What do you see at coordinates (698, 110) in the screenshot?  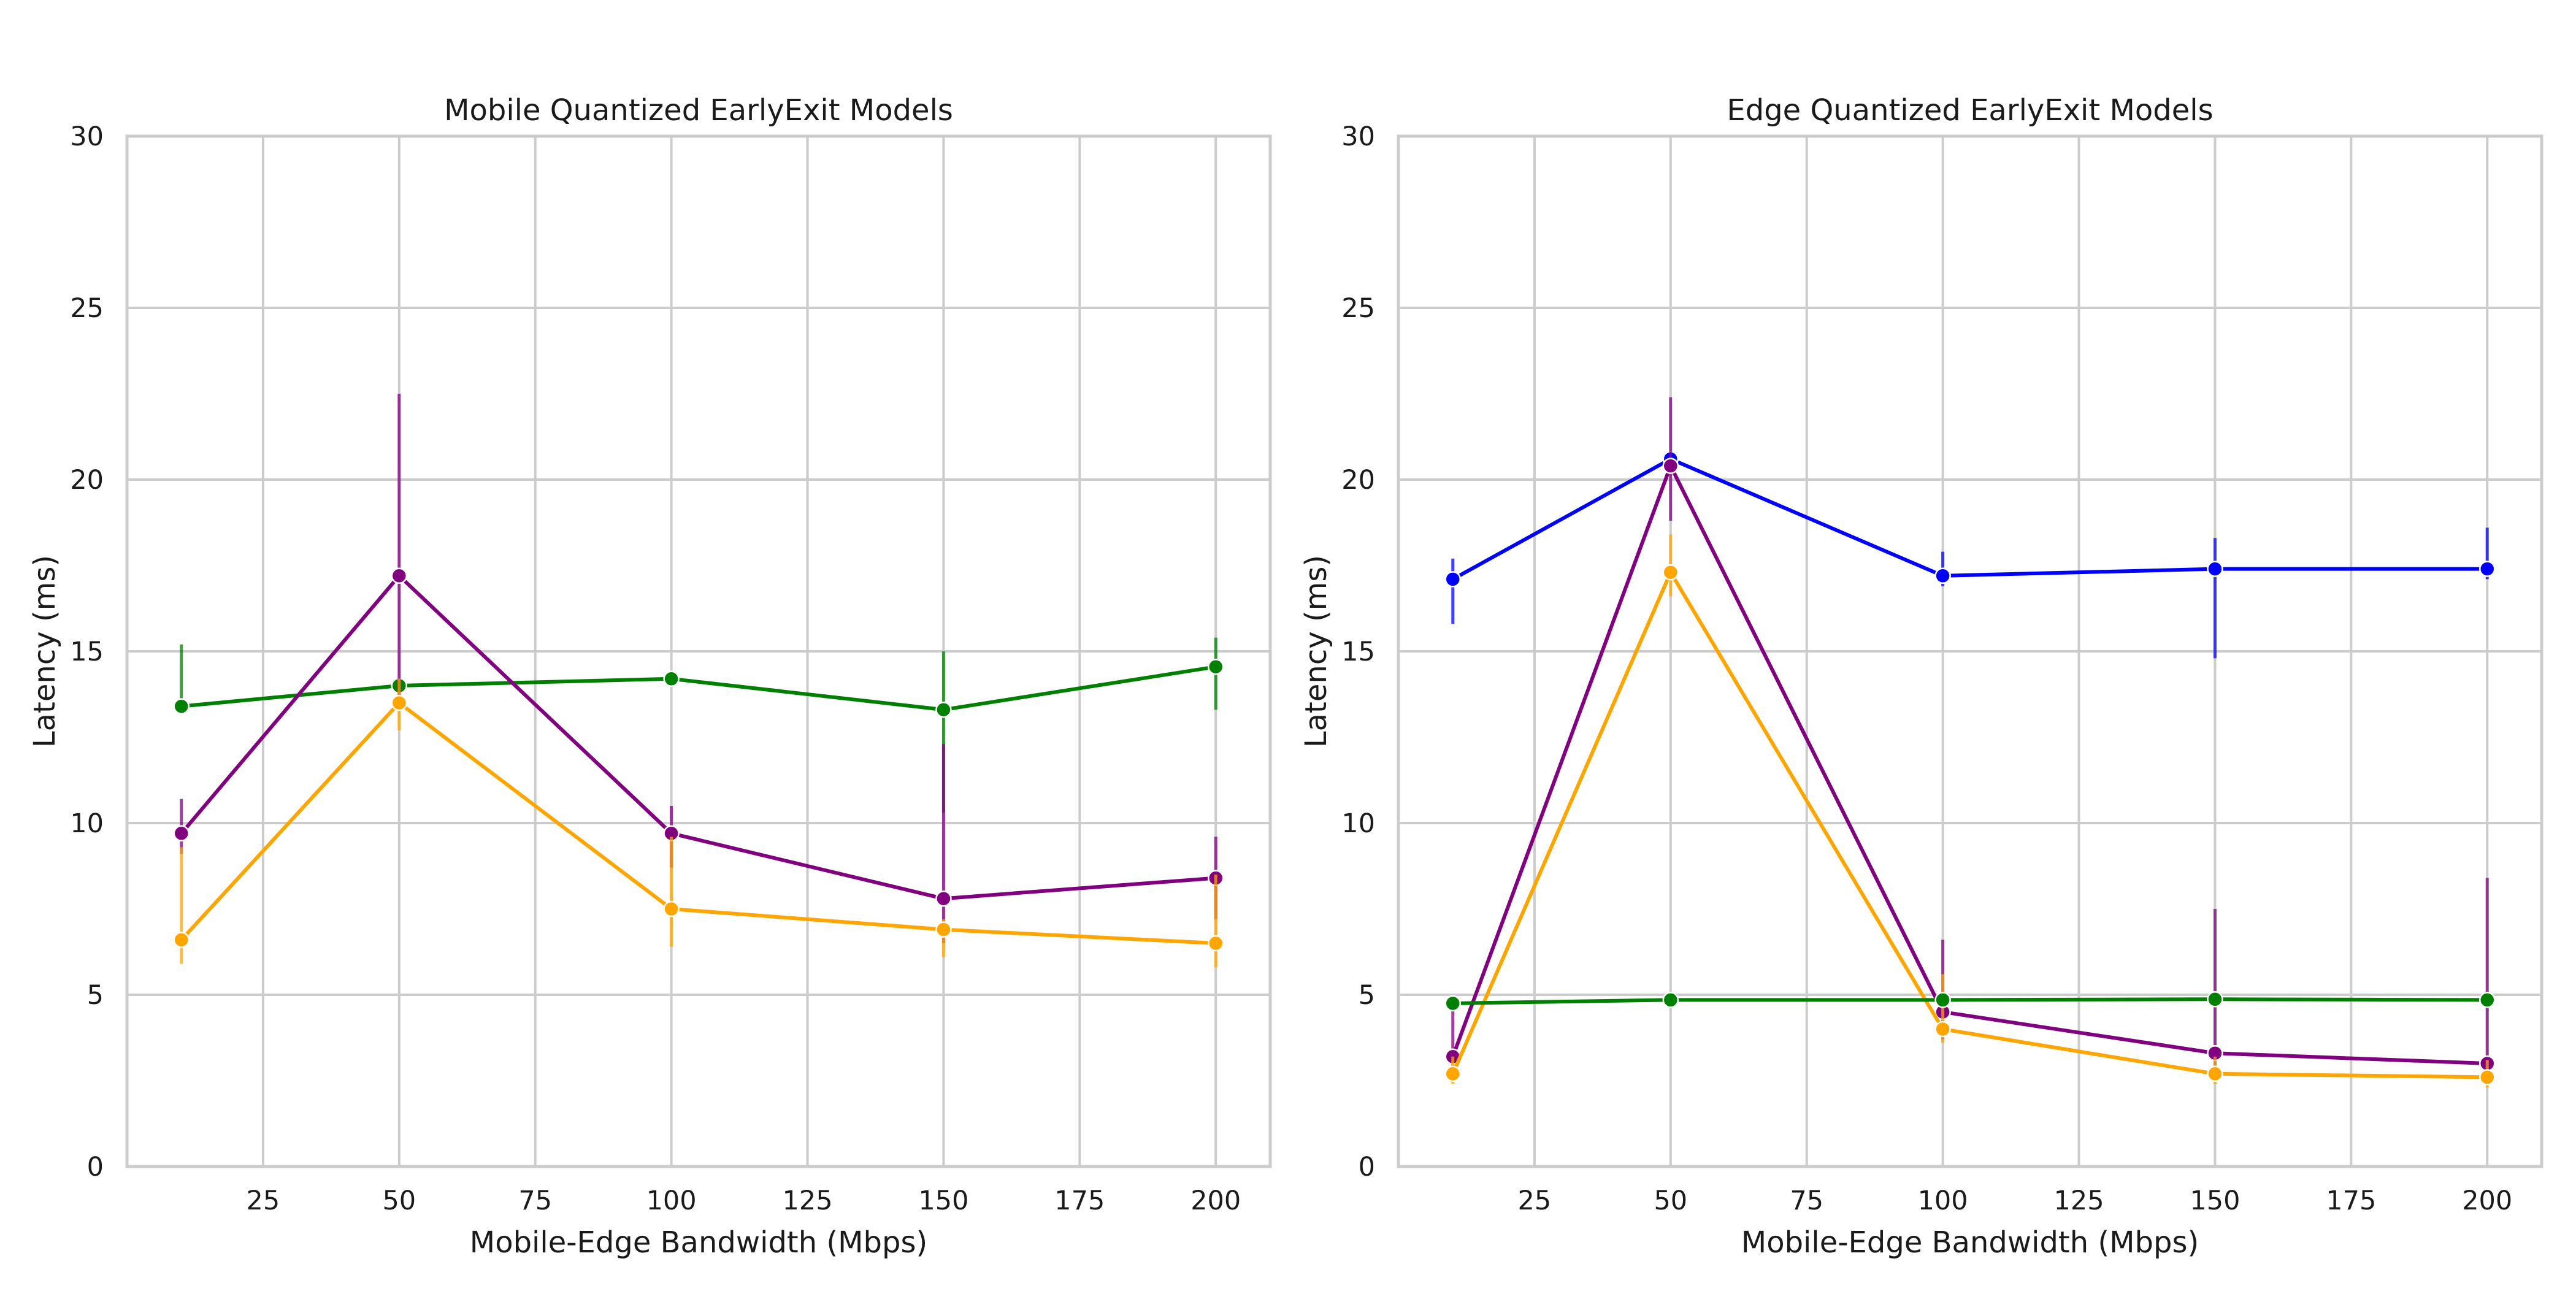 I see `chart-title: Mobile Quantized EarlyExit Models` at bounding box center [698, 110].